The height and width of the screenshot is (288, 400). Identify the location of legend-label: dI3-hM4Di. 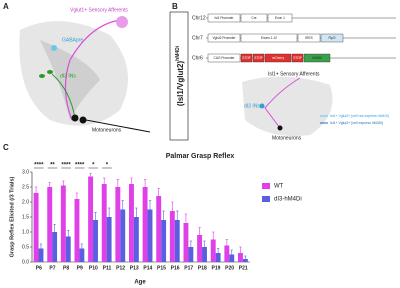
(288, 200).